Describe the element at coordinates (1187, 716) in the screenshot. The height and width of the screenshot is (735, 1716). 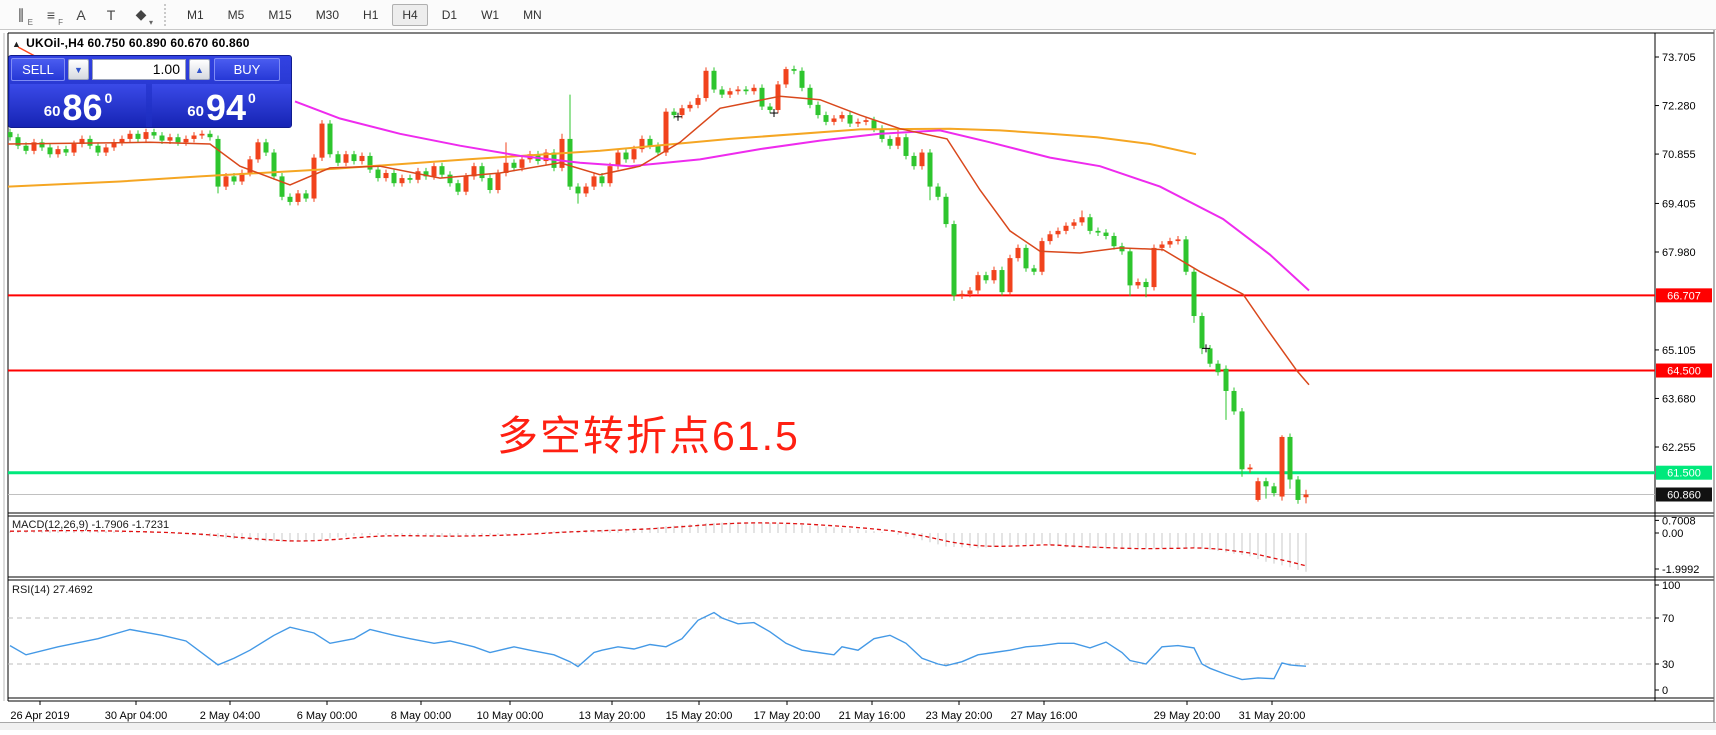
I see `svg-text: 29 May 20:00` at that location.